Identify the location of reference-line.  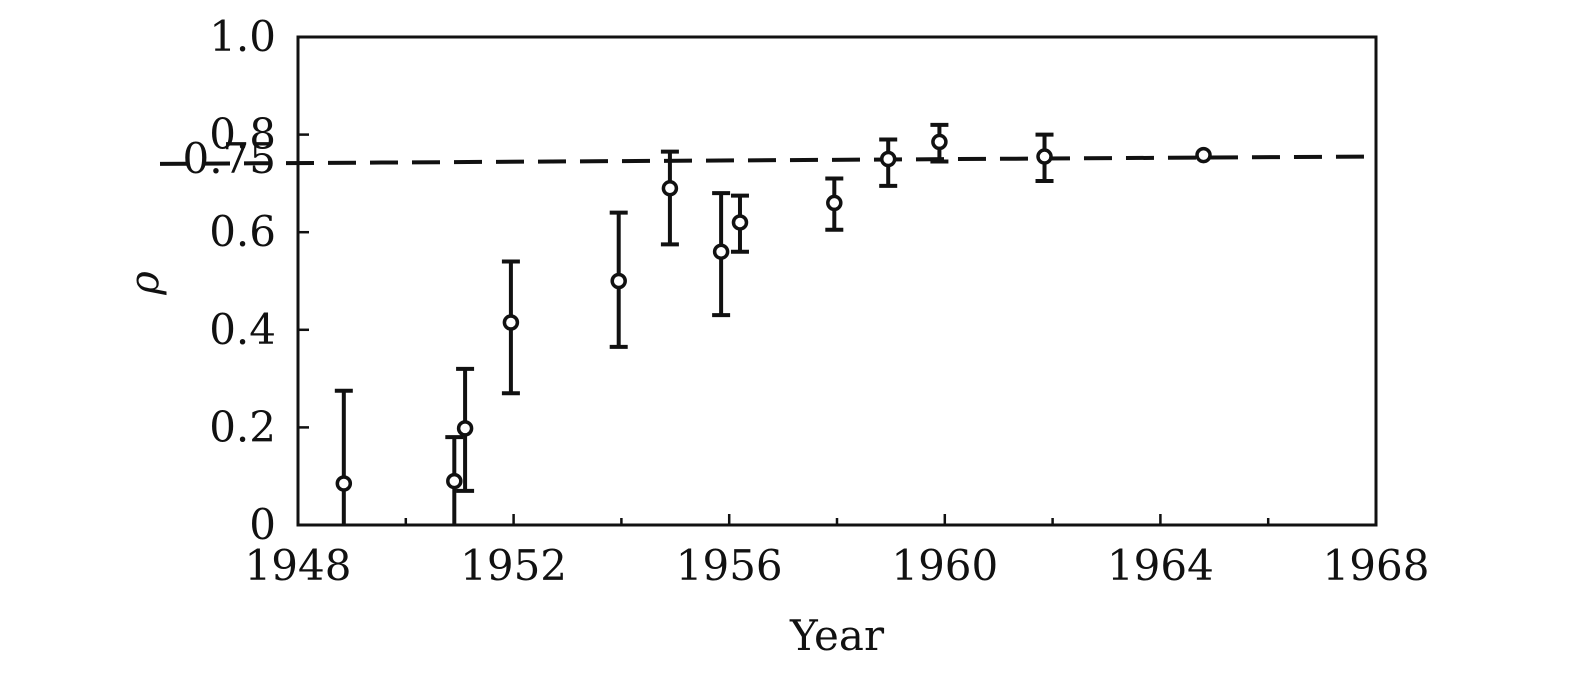
(766, 160).